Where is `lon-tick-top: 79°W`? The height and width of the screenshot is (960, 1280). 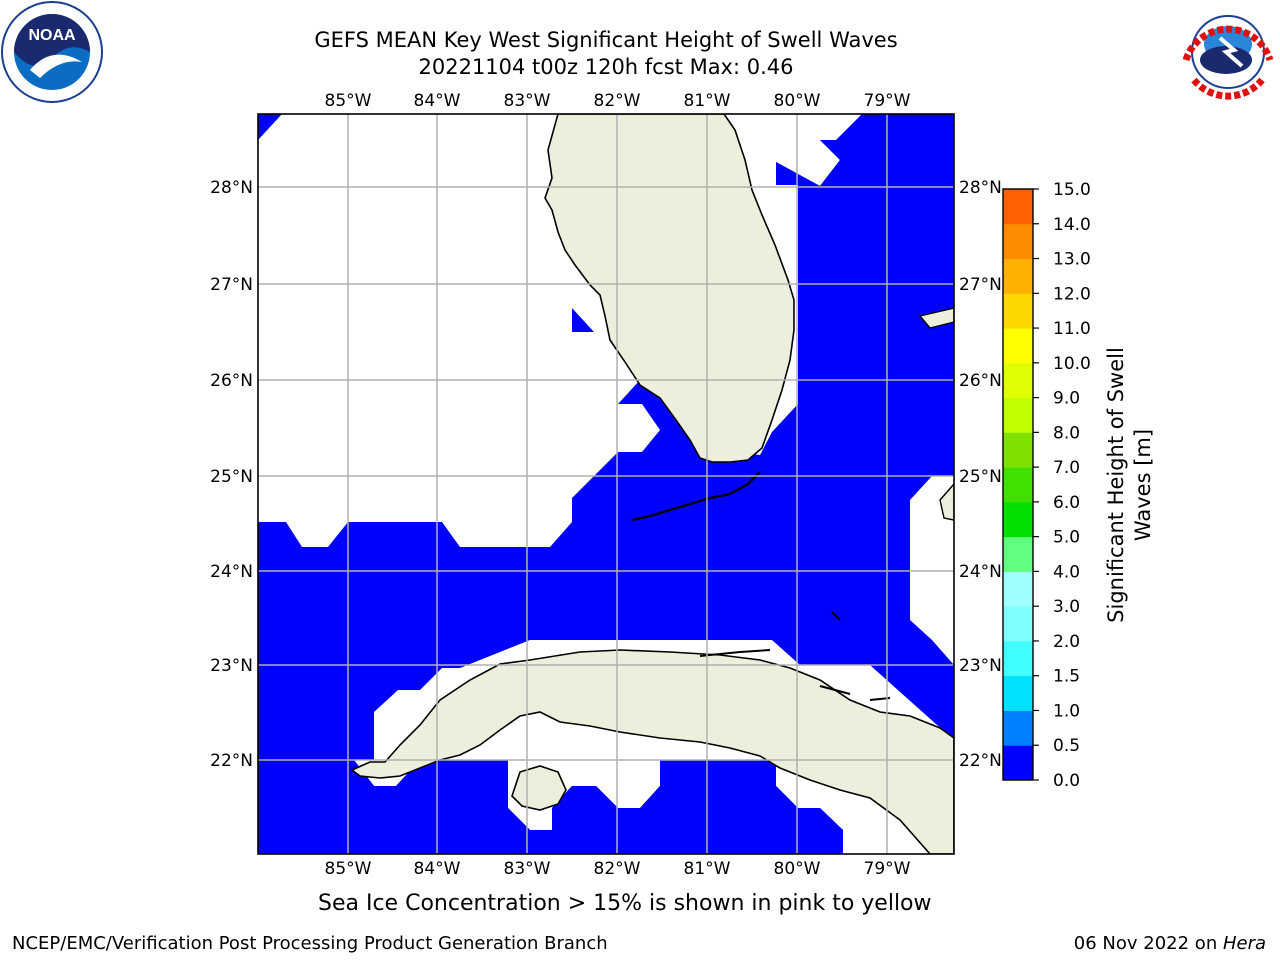
lon-tick-top: 79°W is located at coordinates (887, 101).